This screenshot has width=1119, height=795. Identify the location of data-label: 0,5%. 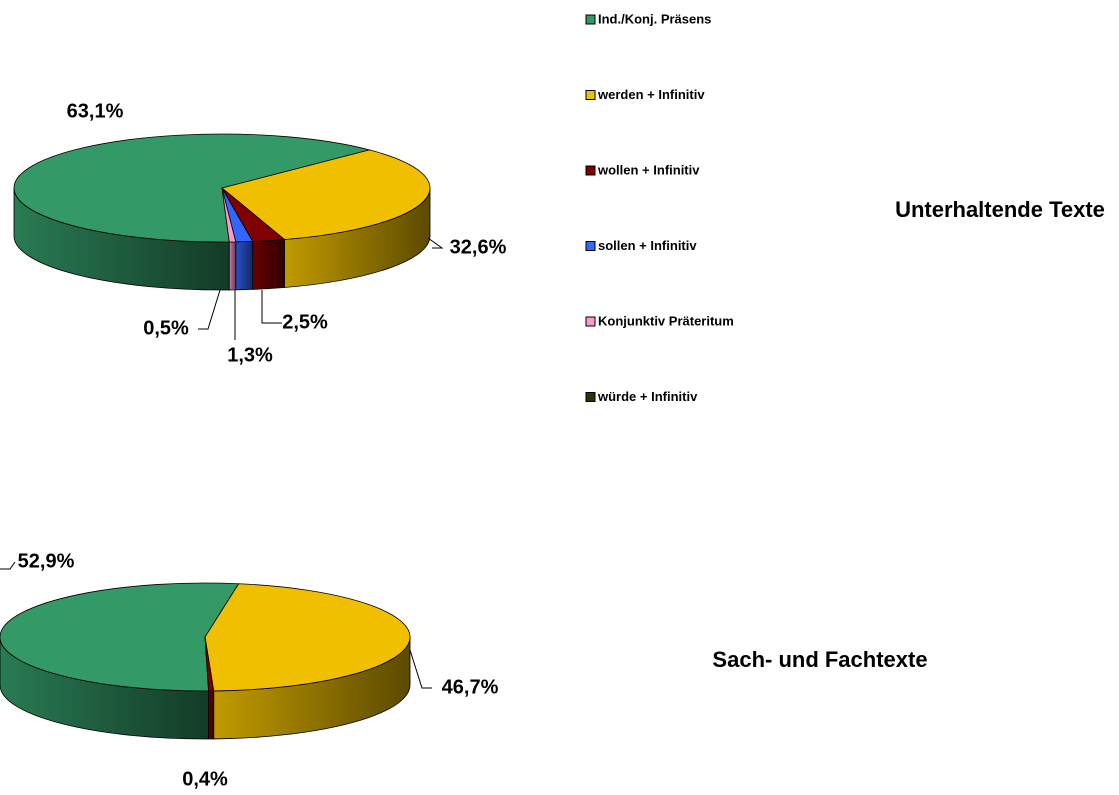
(166, 328).